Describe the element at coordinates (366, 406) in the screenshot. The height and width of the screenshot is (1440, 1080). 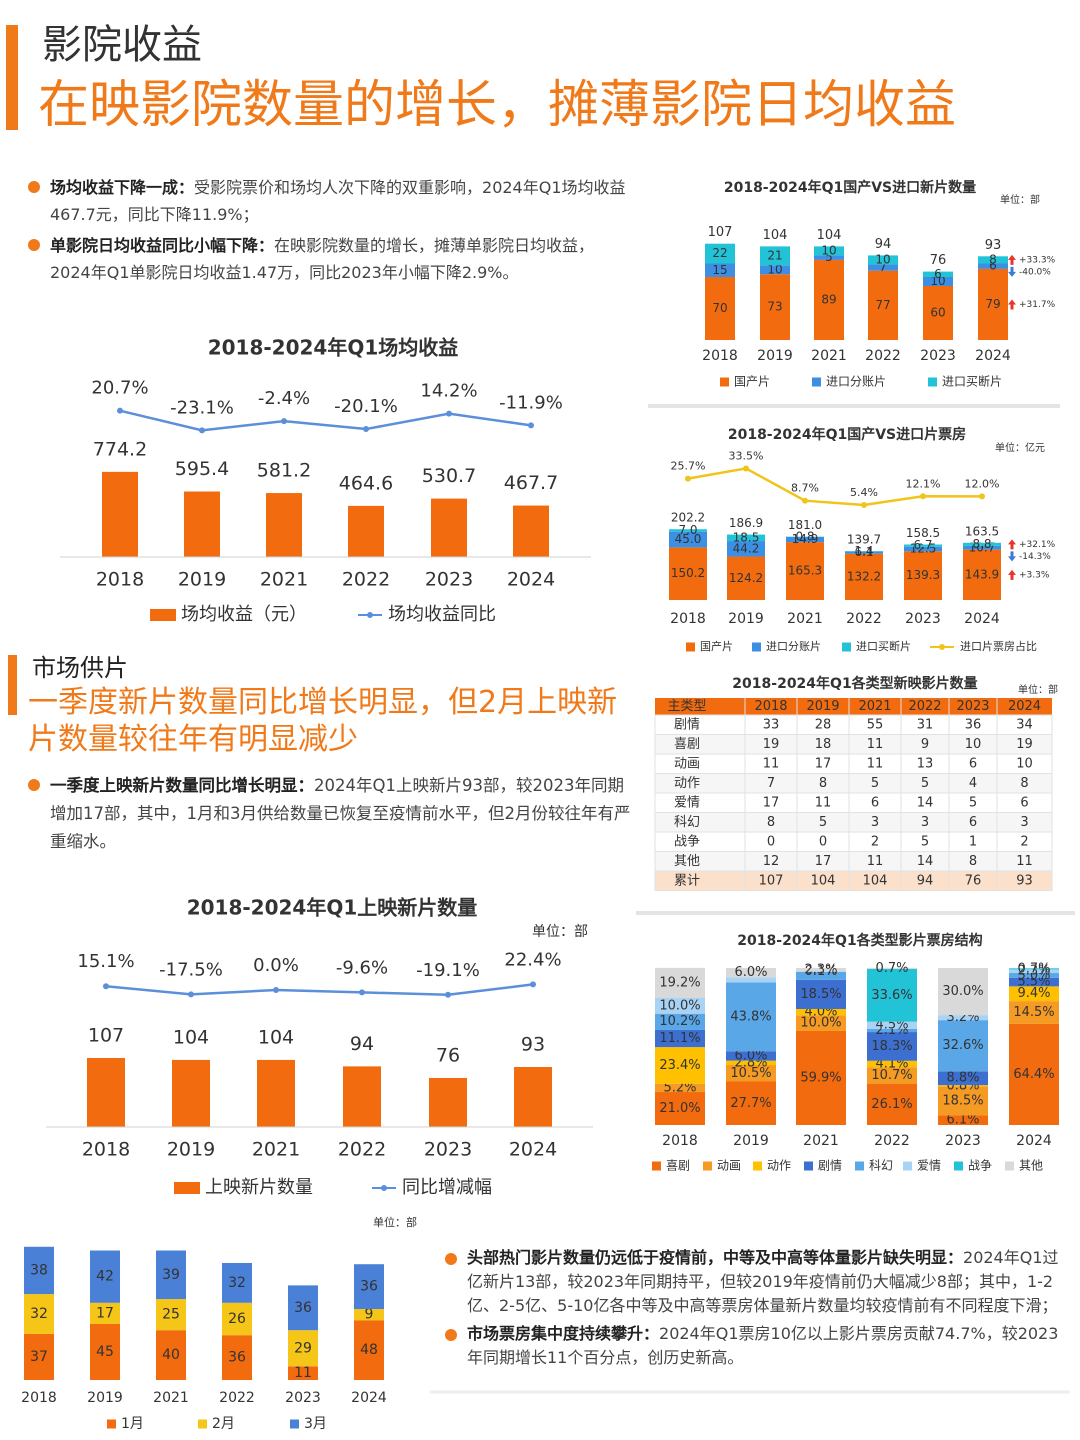
I see `line-label: -20.1%` at that location.